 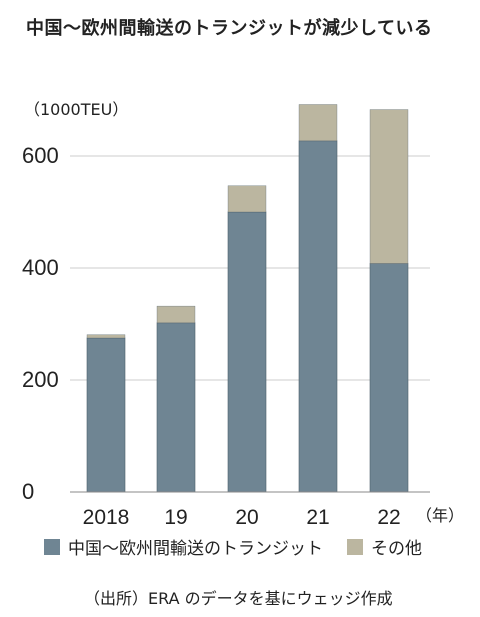 What do you see at coordinates (76, 109) in the screenshot?
I see `y-unit-label: （1000TEU）` at bounding box center [76, 109].